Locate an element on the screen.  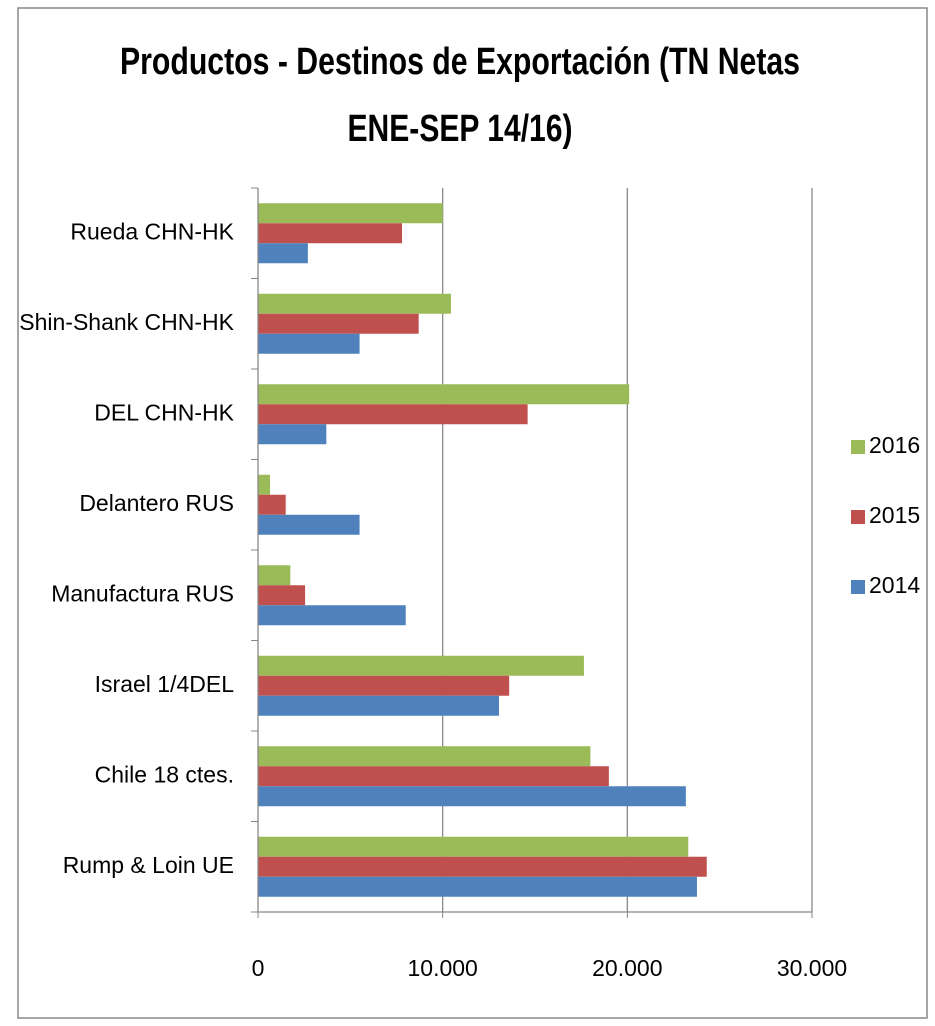
y-tick-label: Shin-Shank CHN-HK is located at coordinates (126, 322).